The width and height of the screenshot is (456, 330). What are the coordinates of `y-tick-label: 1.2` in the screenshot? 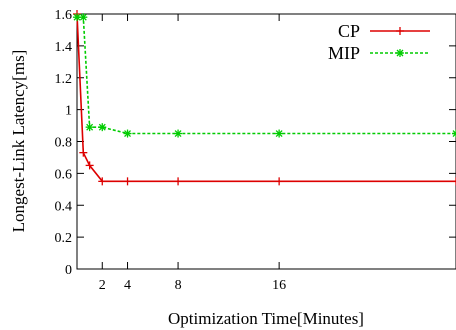 It's located at (64, 79).